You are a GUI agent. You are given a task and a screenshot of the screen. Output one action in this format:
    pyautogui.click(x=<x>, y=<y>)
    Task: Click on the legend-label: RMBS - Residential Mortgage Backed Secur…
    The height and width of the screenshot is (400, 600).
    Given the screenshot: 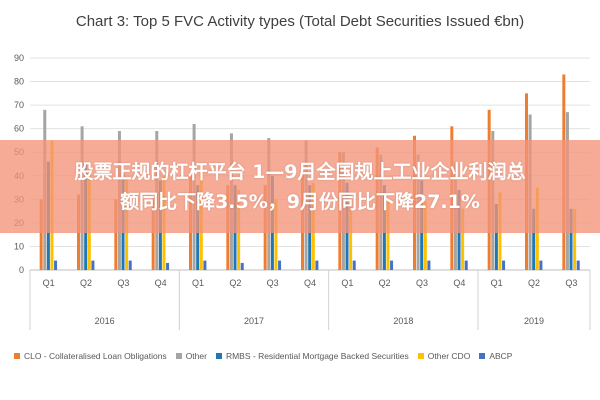 What is the action you would take?
    pyautogui.click(x=317, y=356)
    